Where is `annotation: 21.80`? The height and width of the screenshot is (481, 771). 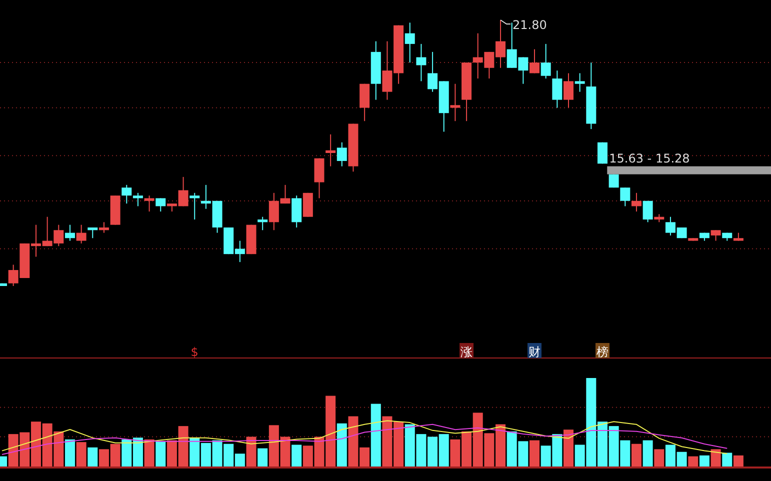 annotation: 21.80 is located at coordinates (529, 25).